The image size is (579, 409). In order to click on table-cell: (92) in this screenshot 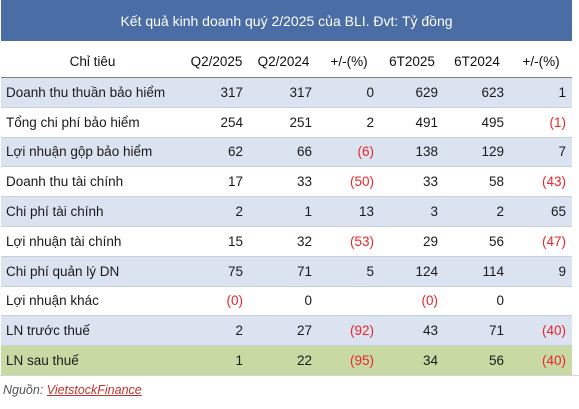, I will do `click(349, 331)`.